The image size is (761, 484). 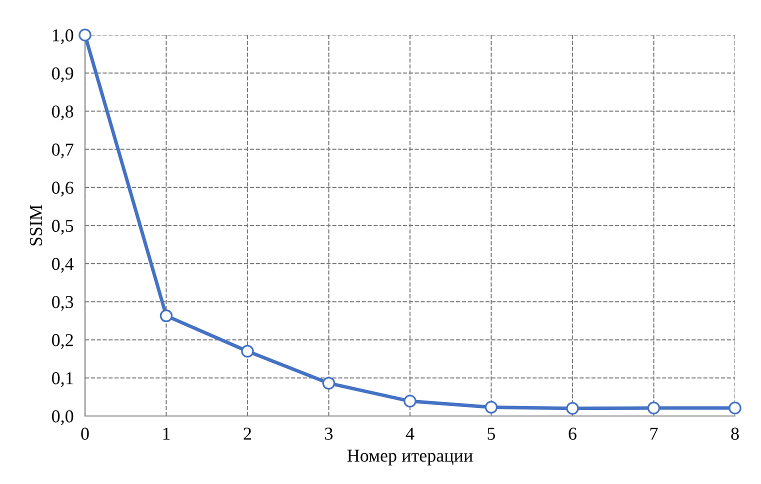 I want to click on x-tick-label: 8, so click(x=735, y=434).